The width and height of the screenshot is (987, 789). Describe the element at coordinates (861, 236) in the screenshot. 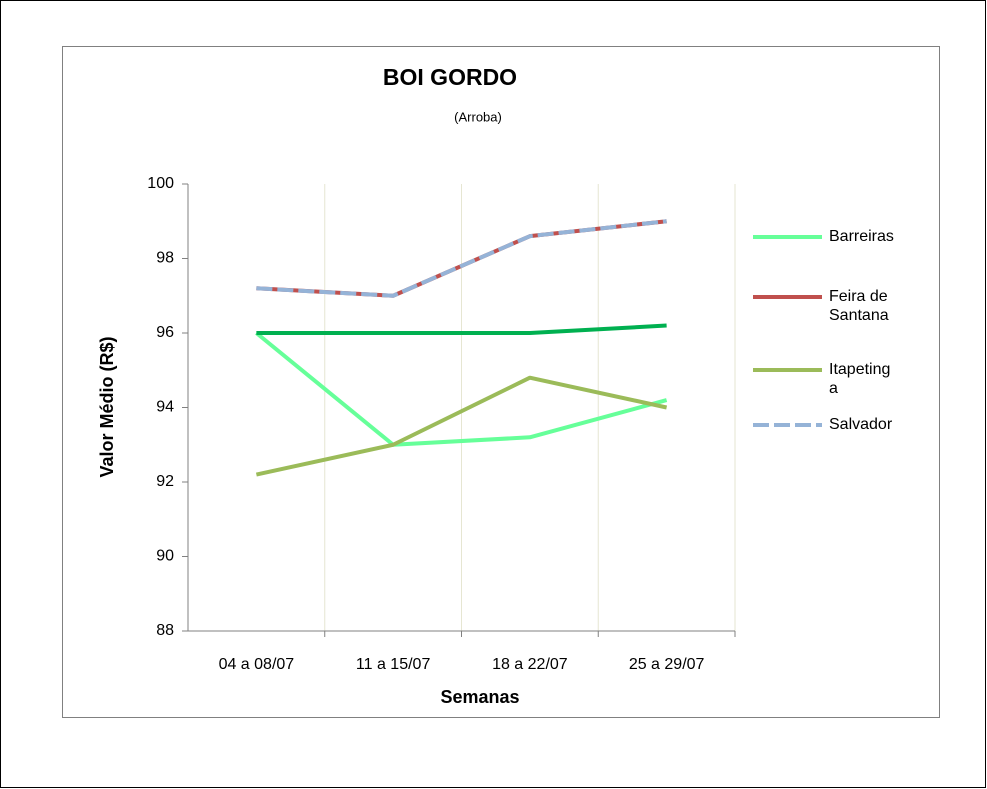

I see `legend-label: Barreiras` at that location.